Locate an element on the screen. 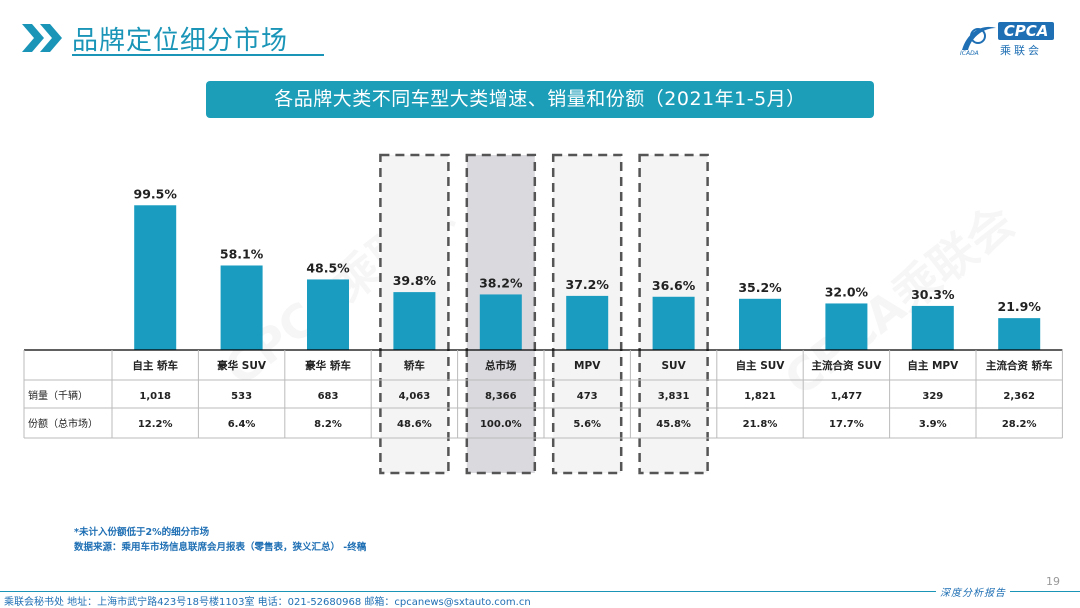 This screenshot has width=1080, height=608. table-cell: 329 is located at coordinates (932, 396).